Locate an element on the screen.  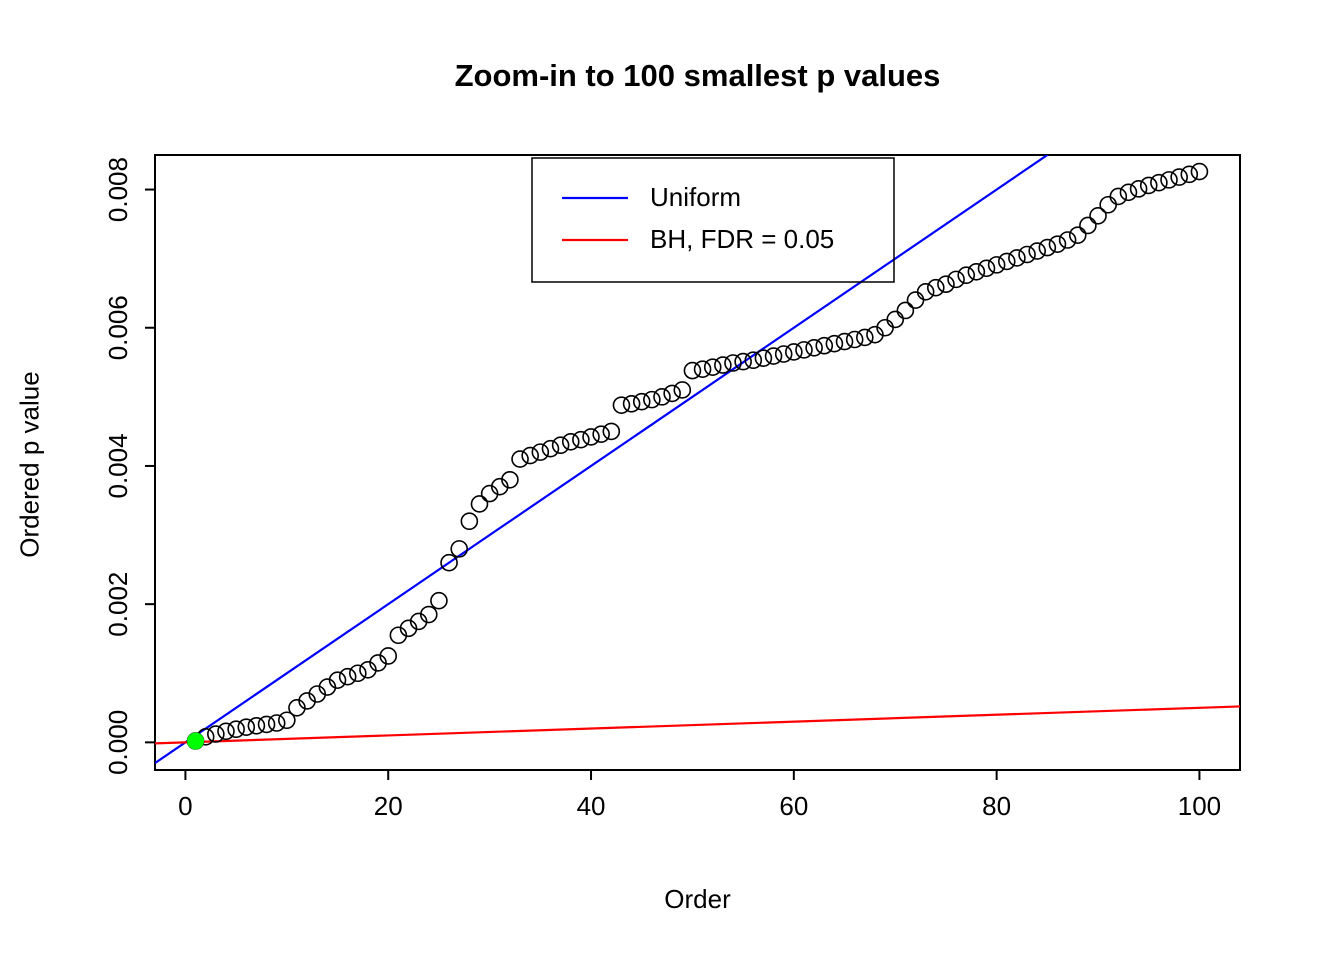
y-tick-label: 0.006 is located at coordinates (118, 327).